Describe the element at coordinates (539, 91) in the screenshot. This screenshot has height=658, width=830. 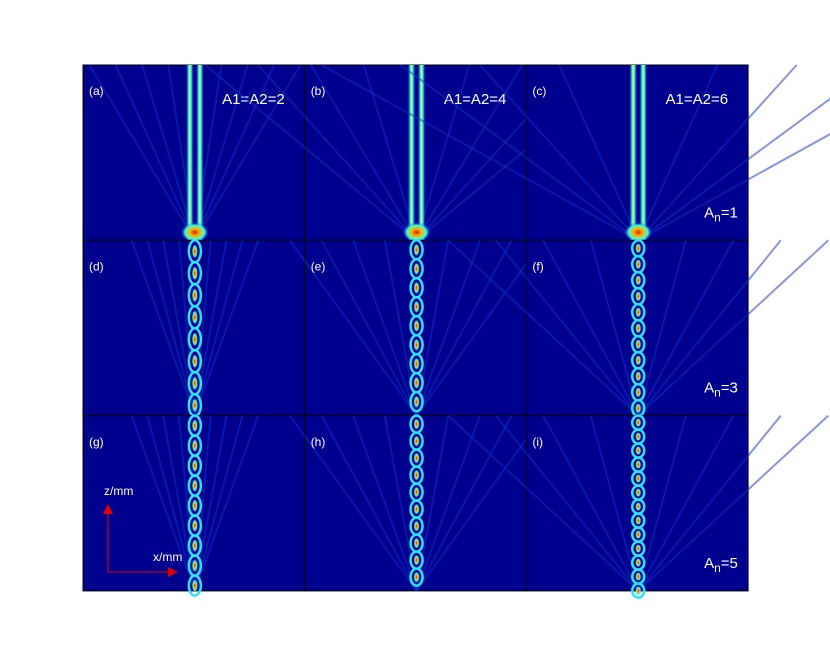
I see `panel-label: (c)` at that location.